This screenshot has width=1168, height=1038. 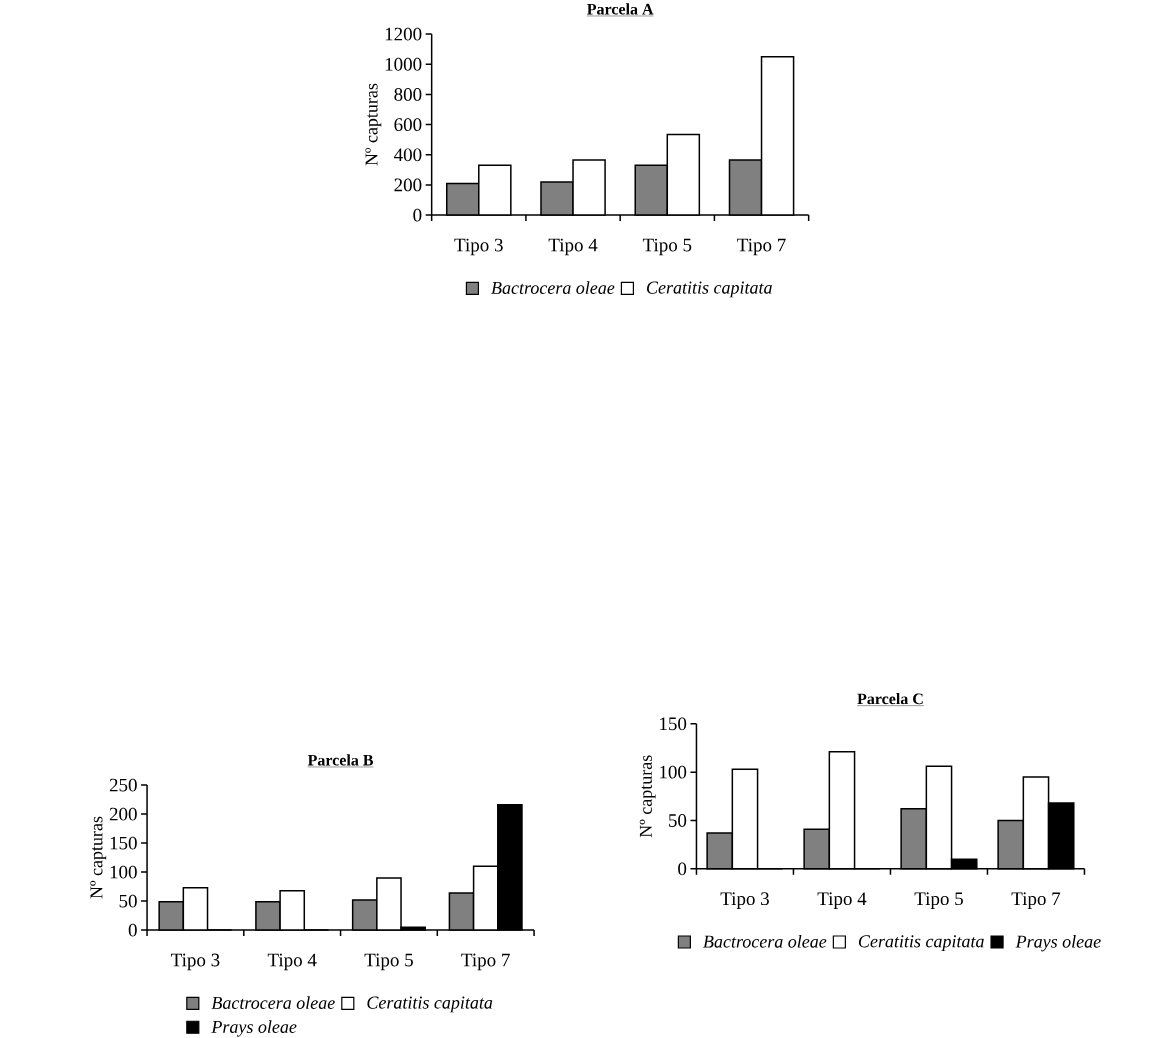 What do you see at coordinates (408, 155) in the screenshot?
I see `y-tick-label: 400` at bounding box center [408, 155].